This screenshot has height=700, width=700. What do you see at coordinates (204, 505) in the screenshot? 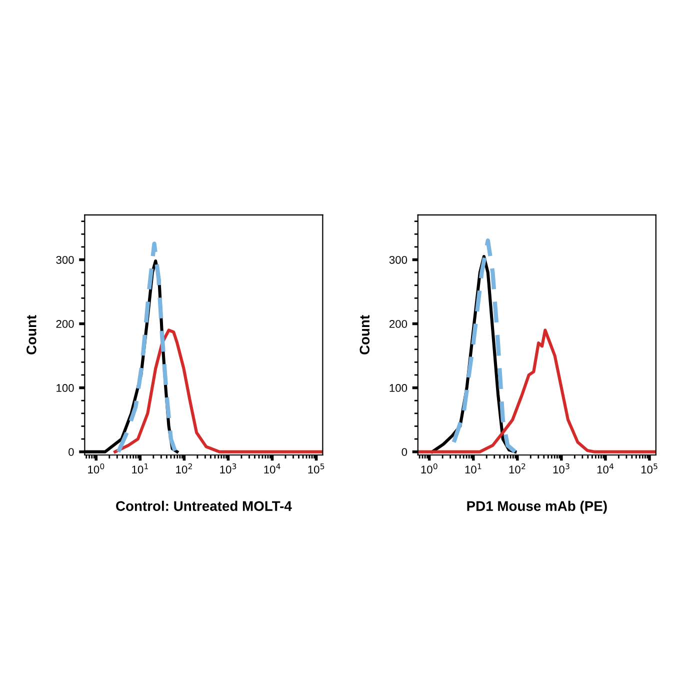
I see `x-axis-title: Control: Untreated MOLT-4` at bounding box center [204, 505].